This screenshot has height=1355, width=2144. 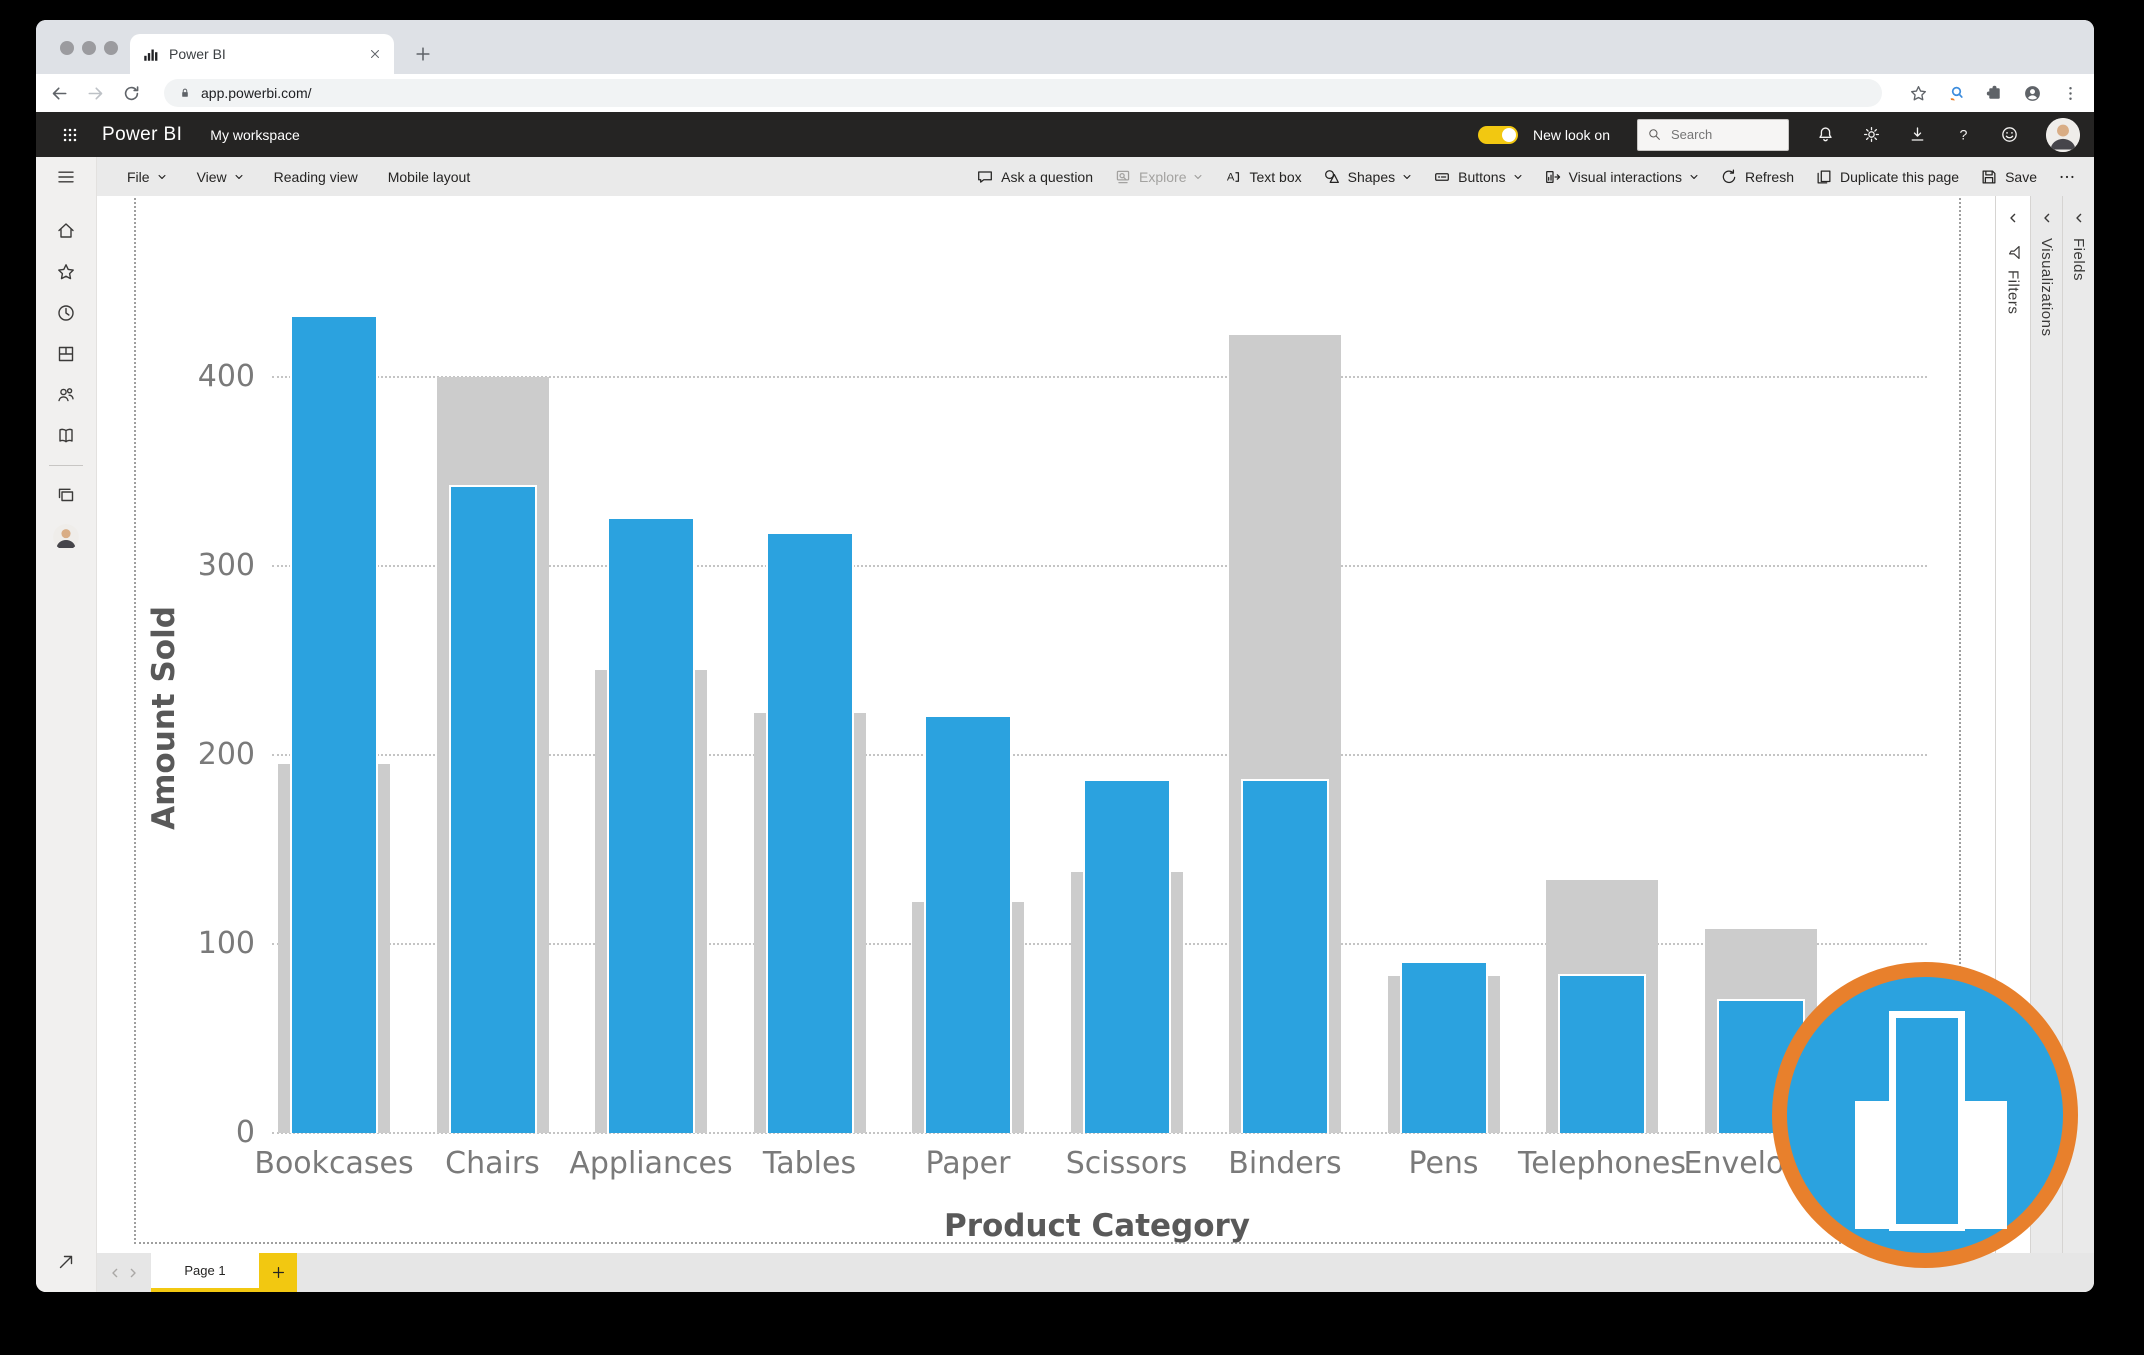 What do you see at coordinates (1918, 93) in the screenshot?
I see `bookmark-star-icon` at bounding box center [1918, 93].